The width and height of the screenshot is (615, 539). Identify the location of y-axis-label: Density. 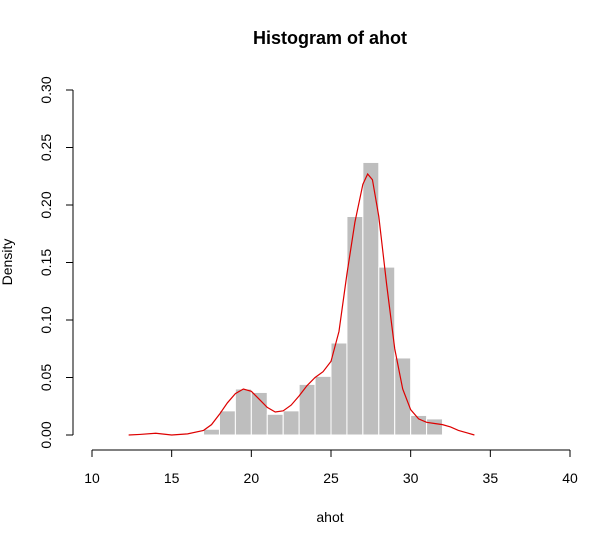
(7, 262).